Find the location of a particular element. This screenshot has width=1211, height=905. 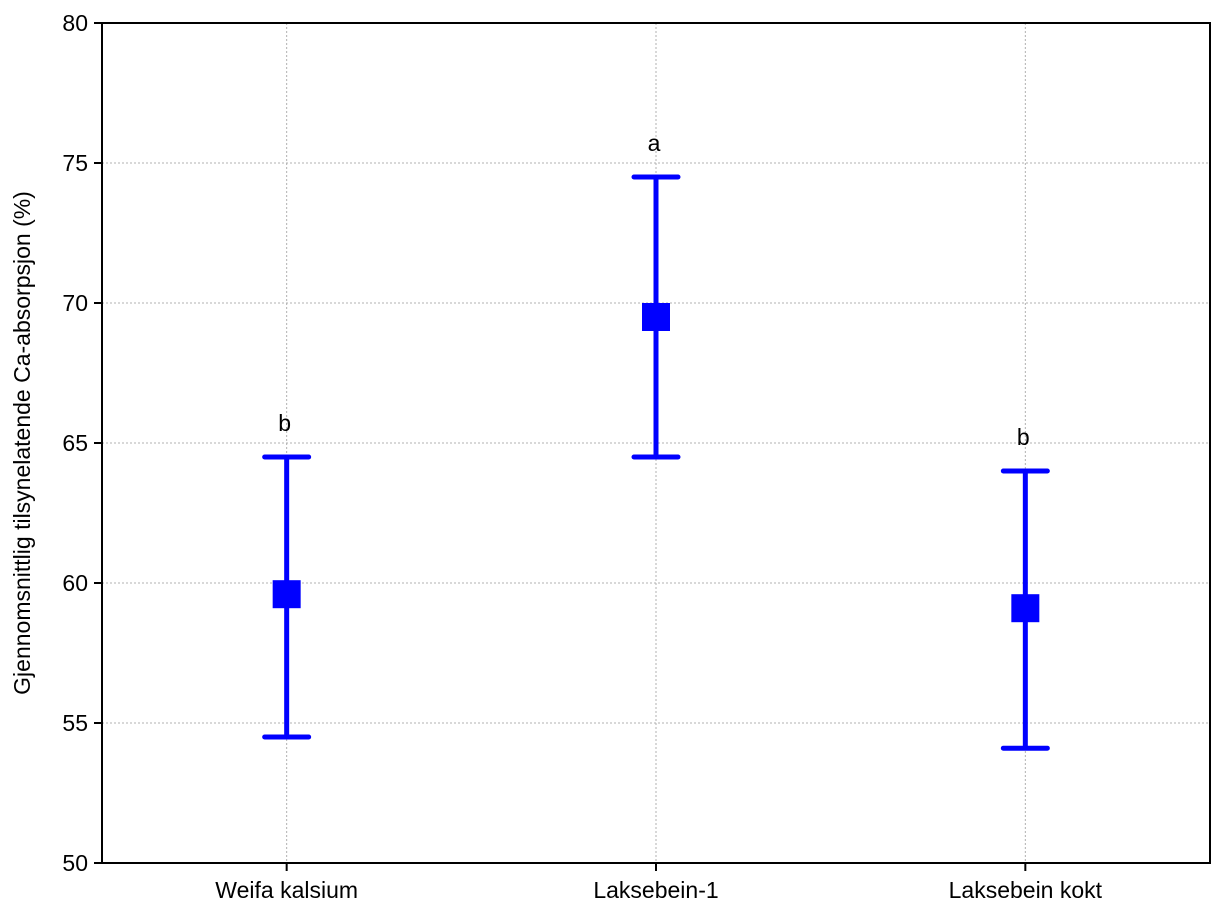

y-tick-label: 55 is located at coordinates (75, 723).